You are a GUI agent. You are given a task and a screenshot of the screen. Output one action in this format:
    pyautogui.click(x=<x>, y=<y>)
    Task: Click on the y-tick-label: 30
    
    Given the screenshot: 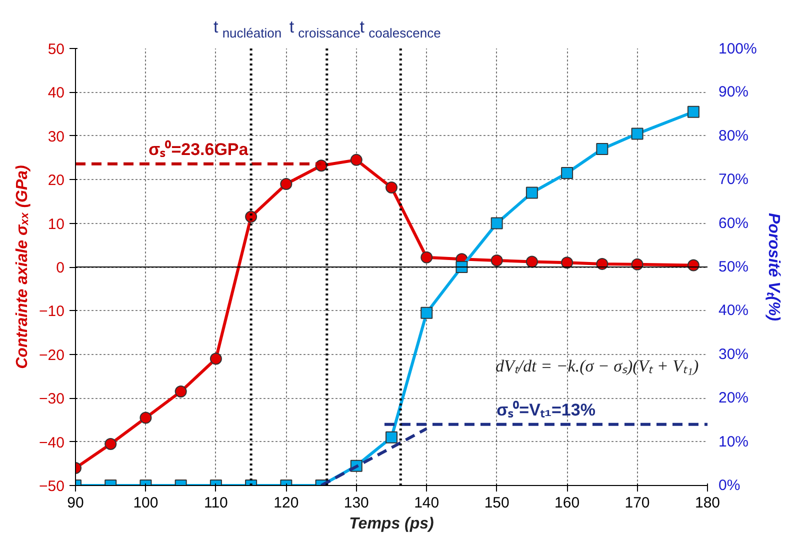 What is the action you would take?
    pyautogui.click(x=56, y=137)
    